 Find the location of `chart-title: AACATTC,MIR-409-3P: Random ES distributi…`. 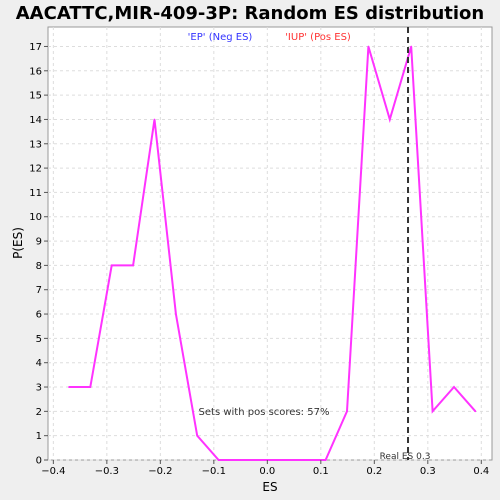

chart-title: AACATTC,MIR-409-3P: Random ES distributi… is located at coordinates (250, 13).